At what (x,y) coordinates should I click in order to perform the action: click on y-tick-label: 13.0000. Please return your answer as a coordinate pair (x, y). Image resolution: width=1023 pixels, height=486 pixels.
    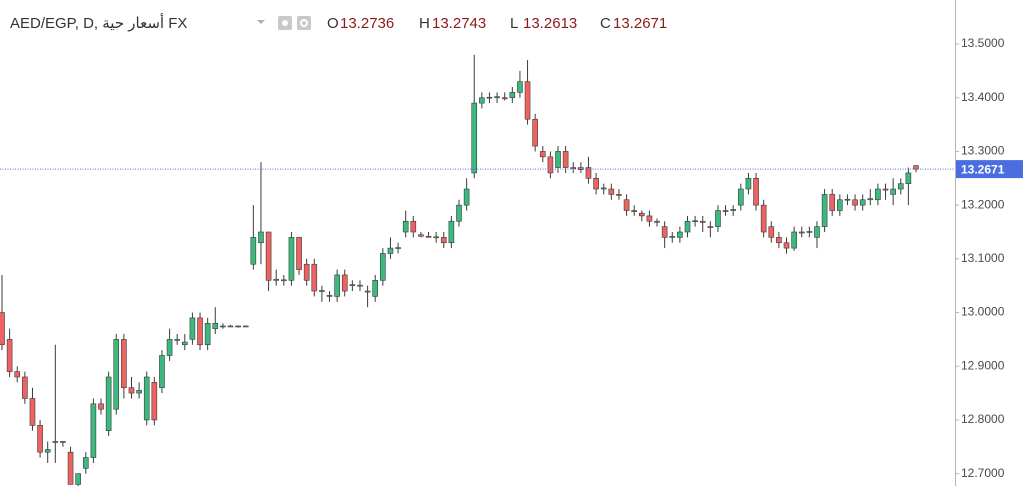
    Looking at the image, I should click on (983, 312).